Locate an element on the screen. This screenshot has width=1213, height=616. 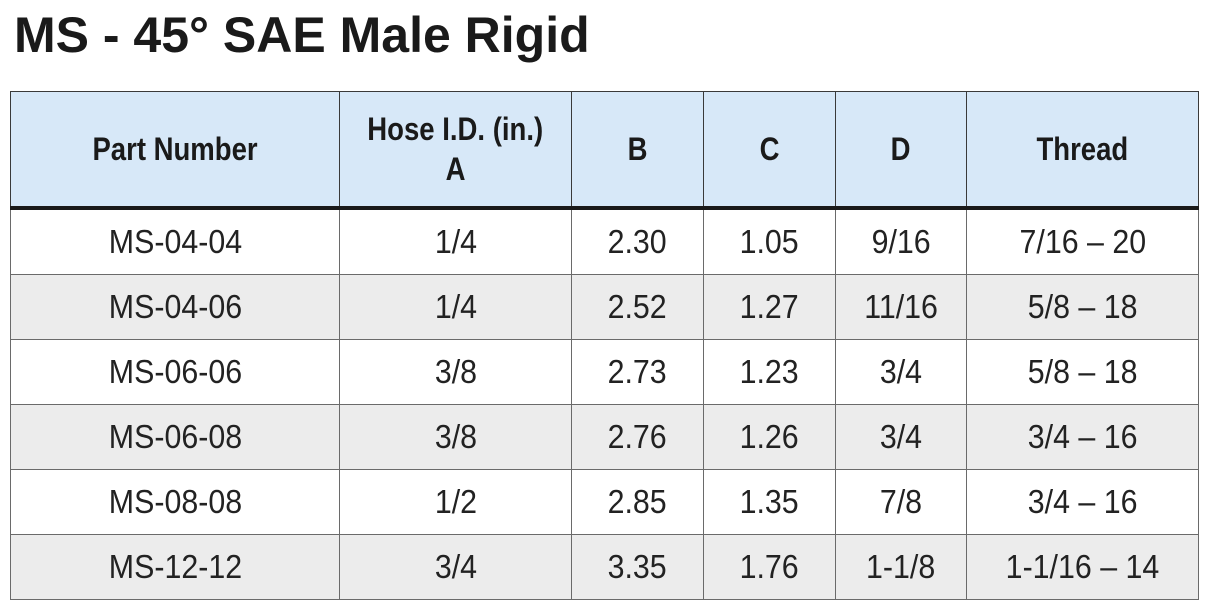
header-thread: Thread is located at coordinates (1082, 150).